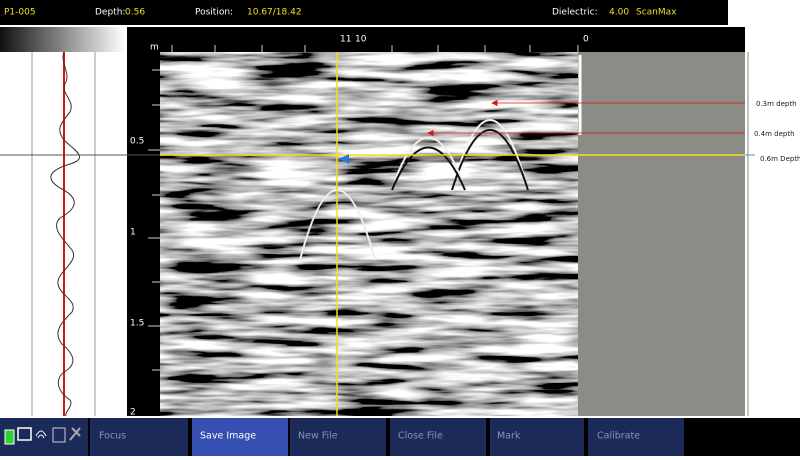 The width and height of the screenshot is (800, 460). I want to click on position-label: 10, so click(361, 40).